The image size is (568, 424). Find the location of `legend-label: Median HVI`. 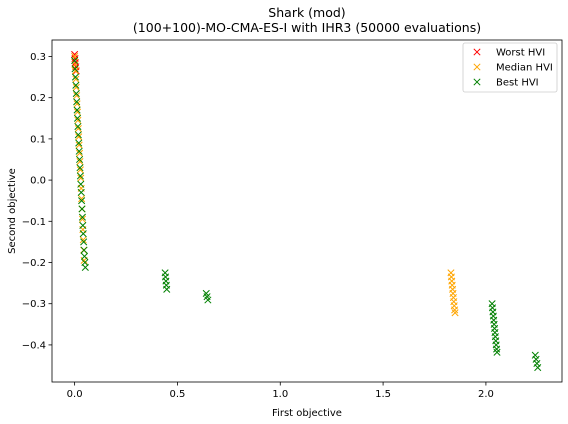

legend-label: Median HVI is located at coordinates (524, 68).